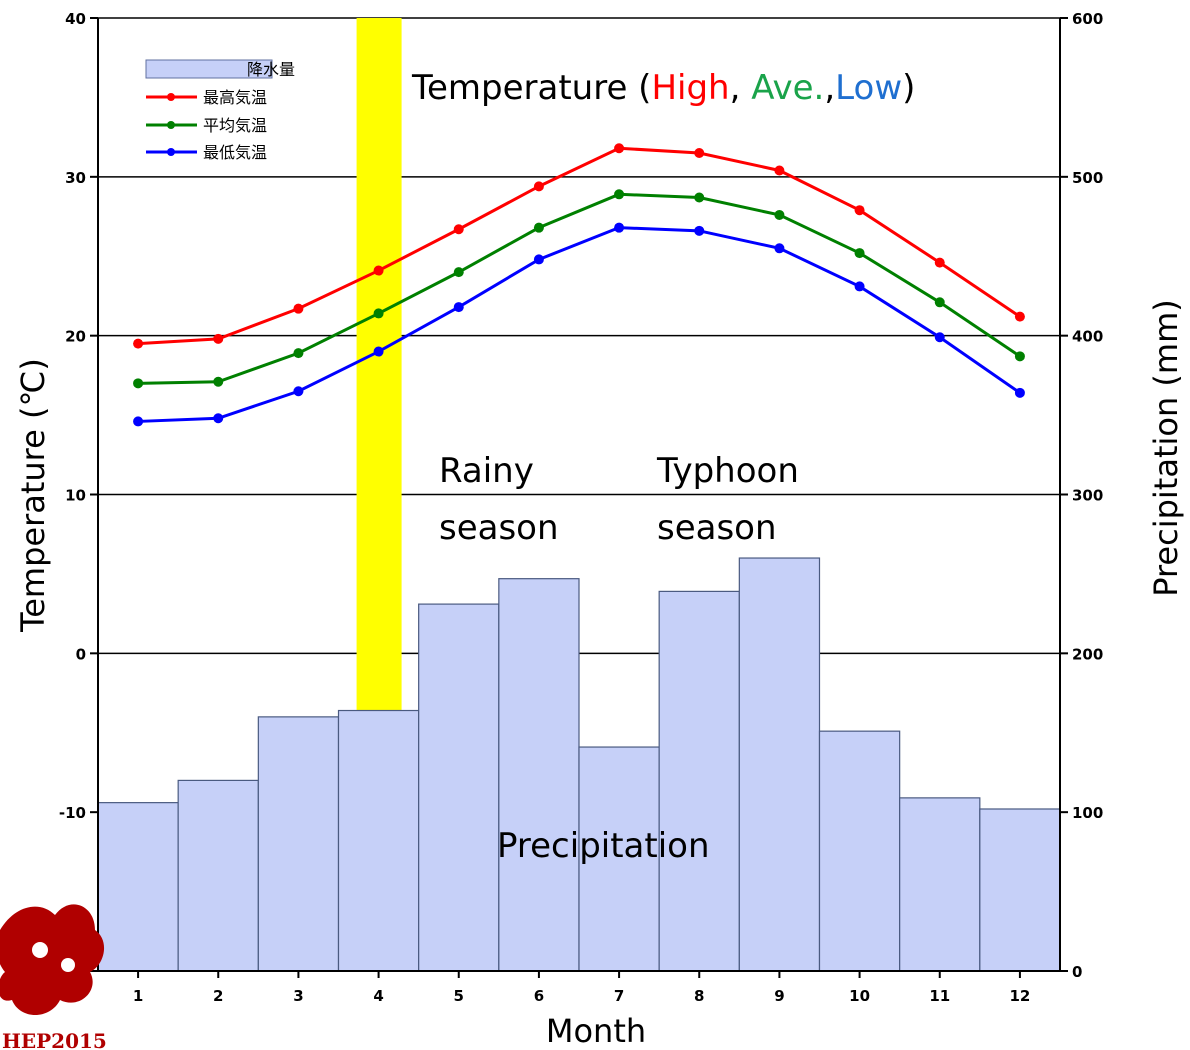 This screenshot has height=1050, width=1190. What do you see at coordinates (939, 996) in the screenshot?
I see `x-tick-label: 11` at bounding box center [939, 996].